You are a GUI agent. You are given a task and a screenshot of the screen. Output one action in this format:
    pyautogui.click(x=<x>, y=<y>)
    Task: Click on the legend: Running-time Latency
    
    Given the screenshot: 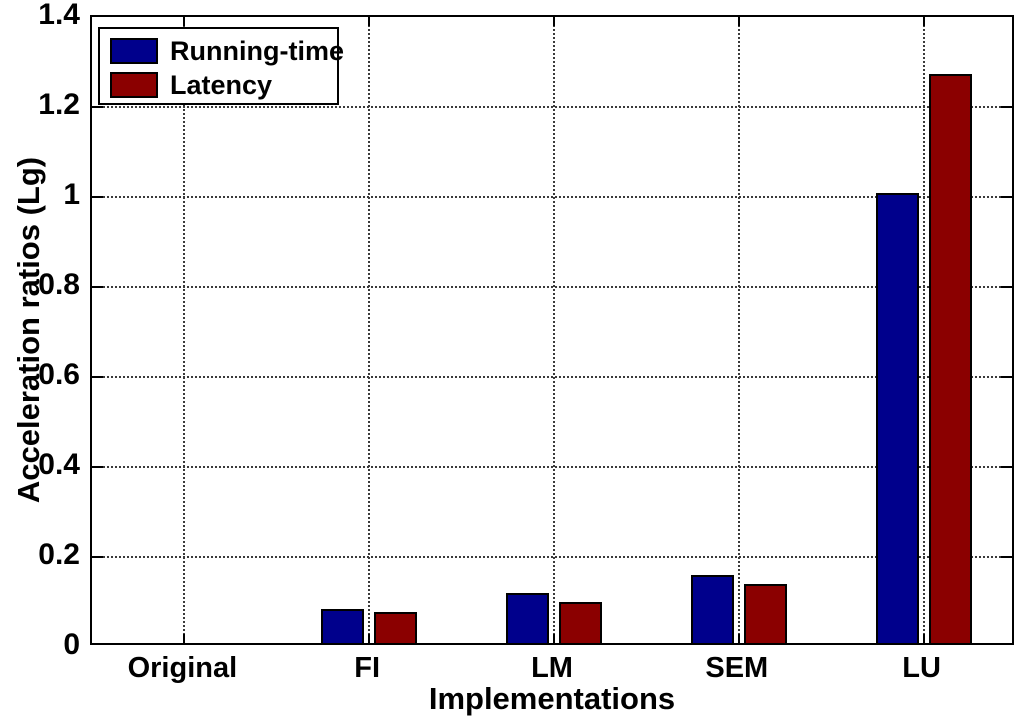 What is the action you would take?
    pyautogui.click(x=221, y=66)
    